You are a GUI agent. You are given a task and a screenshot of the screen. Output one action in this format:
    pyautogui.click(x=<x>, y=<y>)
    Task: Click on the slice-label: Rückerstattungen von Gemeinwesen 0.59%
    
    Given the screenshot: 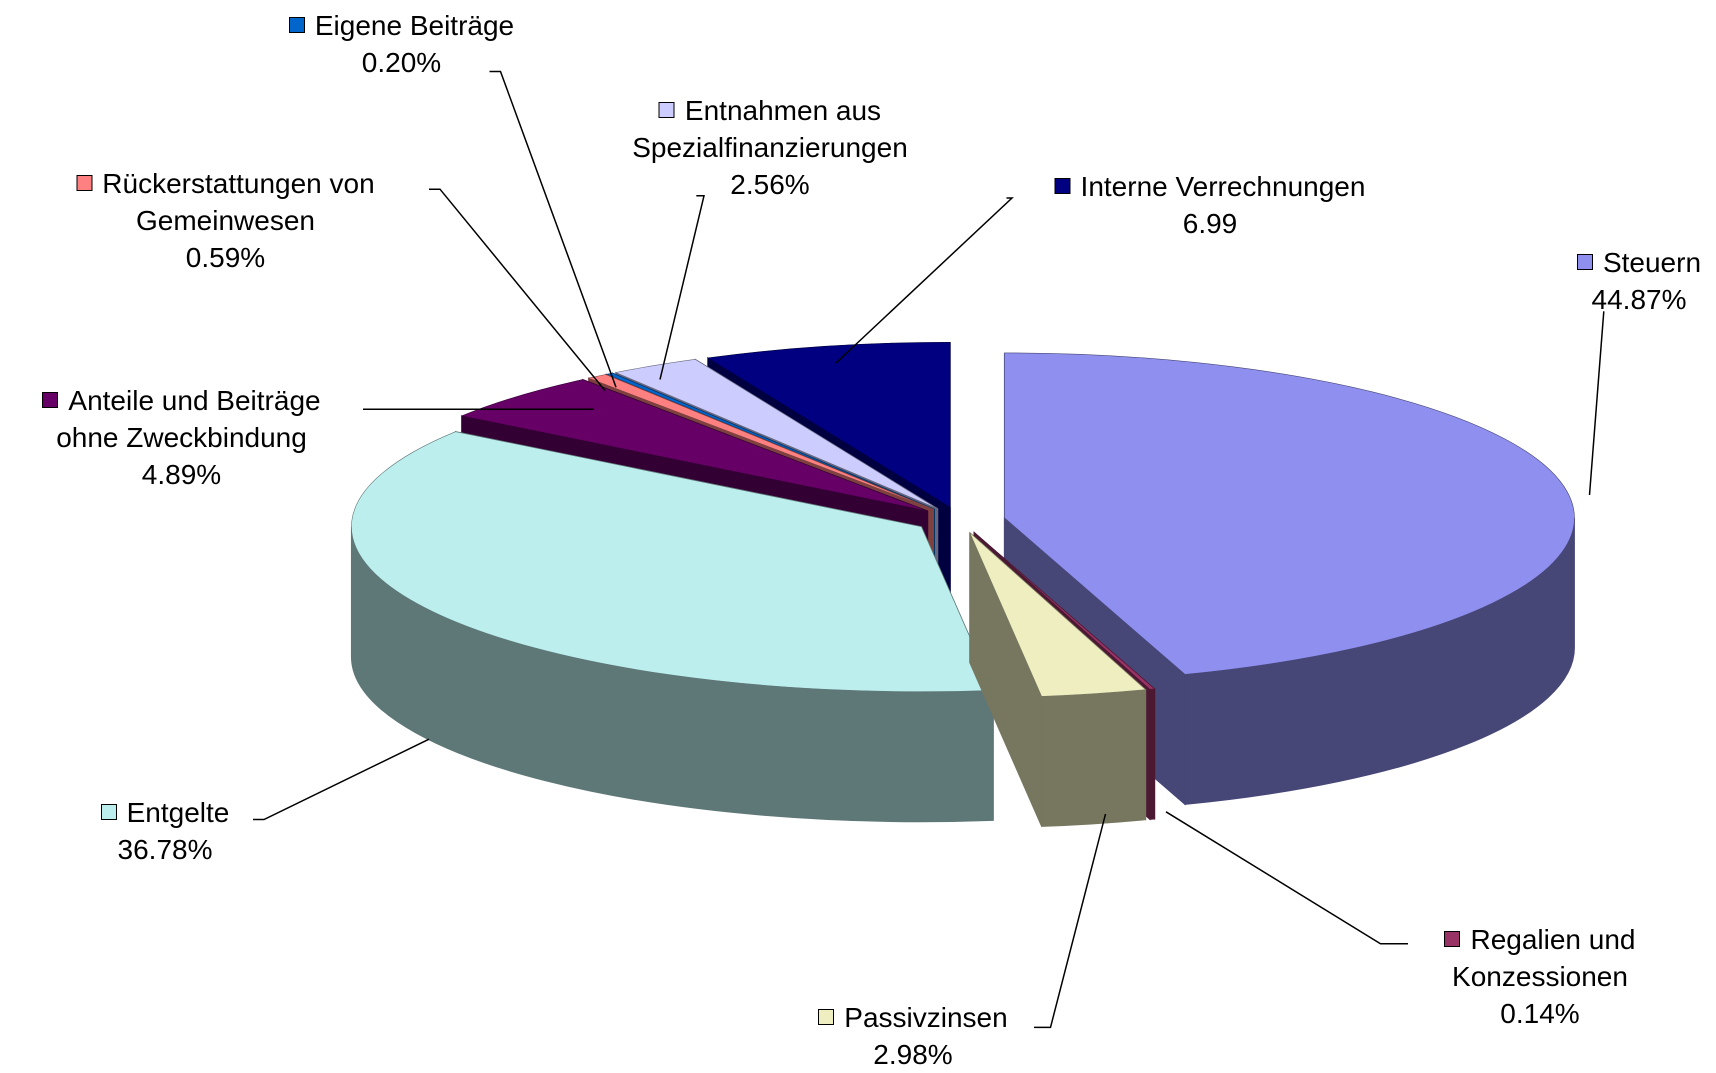 What is the action you would take?
    pyautogui.click(x=225, y=220)
    